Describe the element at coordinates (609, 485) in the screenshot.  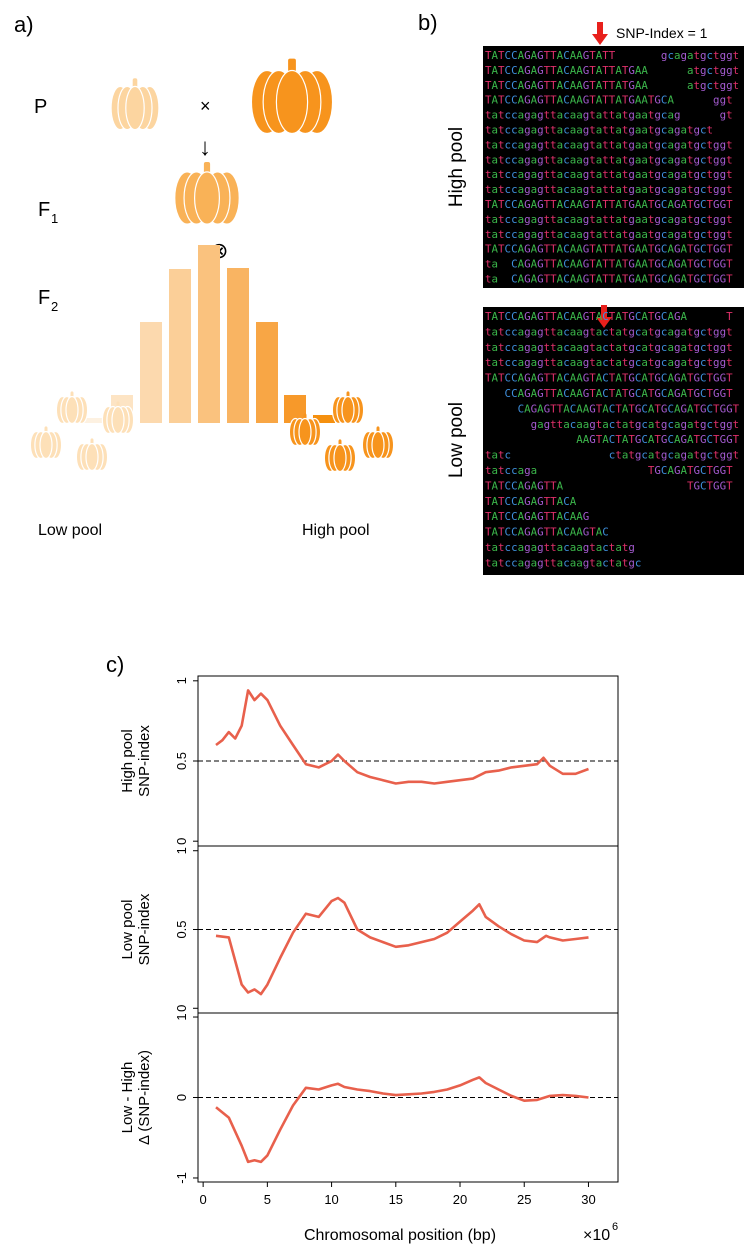
I see `read-sequence: TATCCAGAGTTA TGCTGGT` at that location.